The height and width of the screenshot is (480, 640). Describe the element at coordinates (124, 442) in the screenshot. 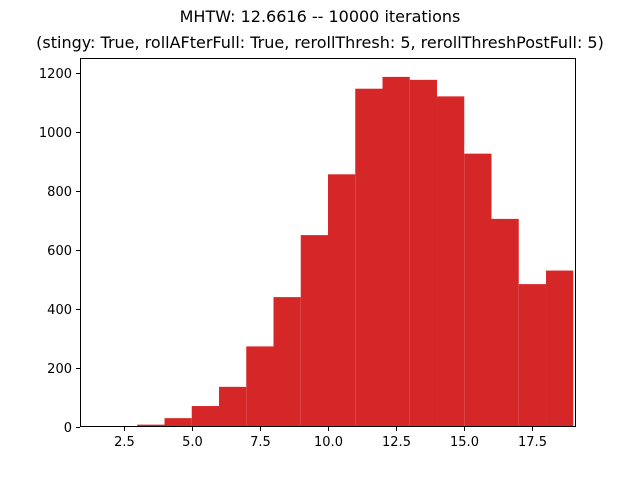

I see `x-tick-label: 2.5` at that location.